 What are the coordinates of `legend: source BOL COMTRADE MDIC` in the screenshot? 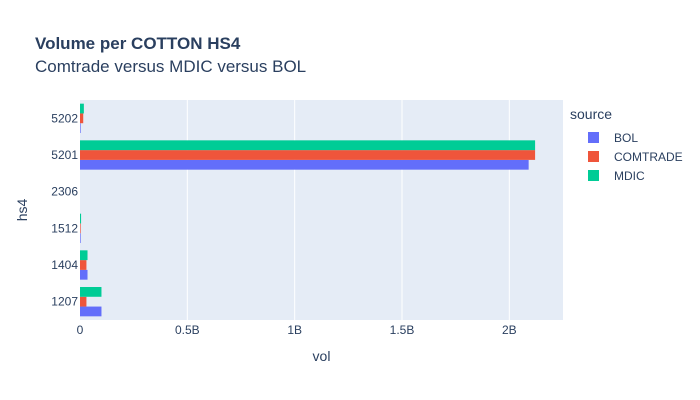 It's located at (626, 145).